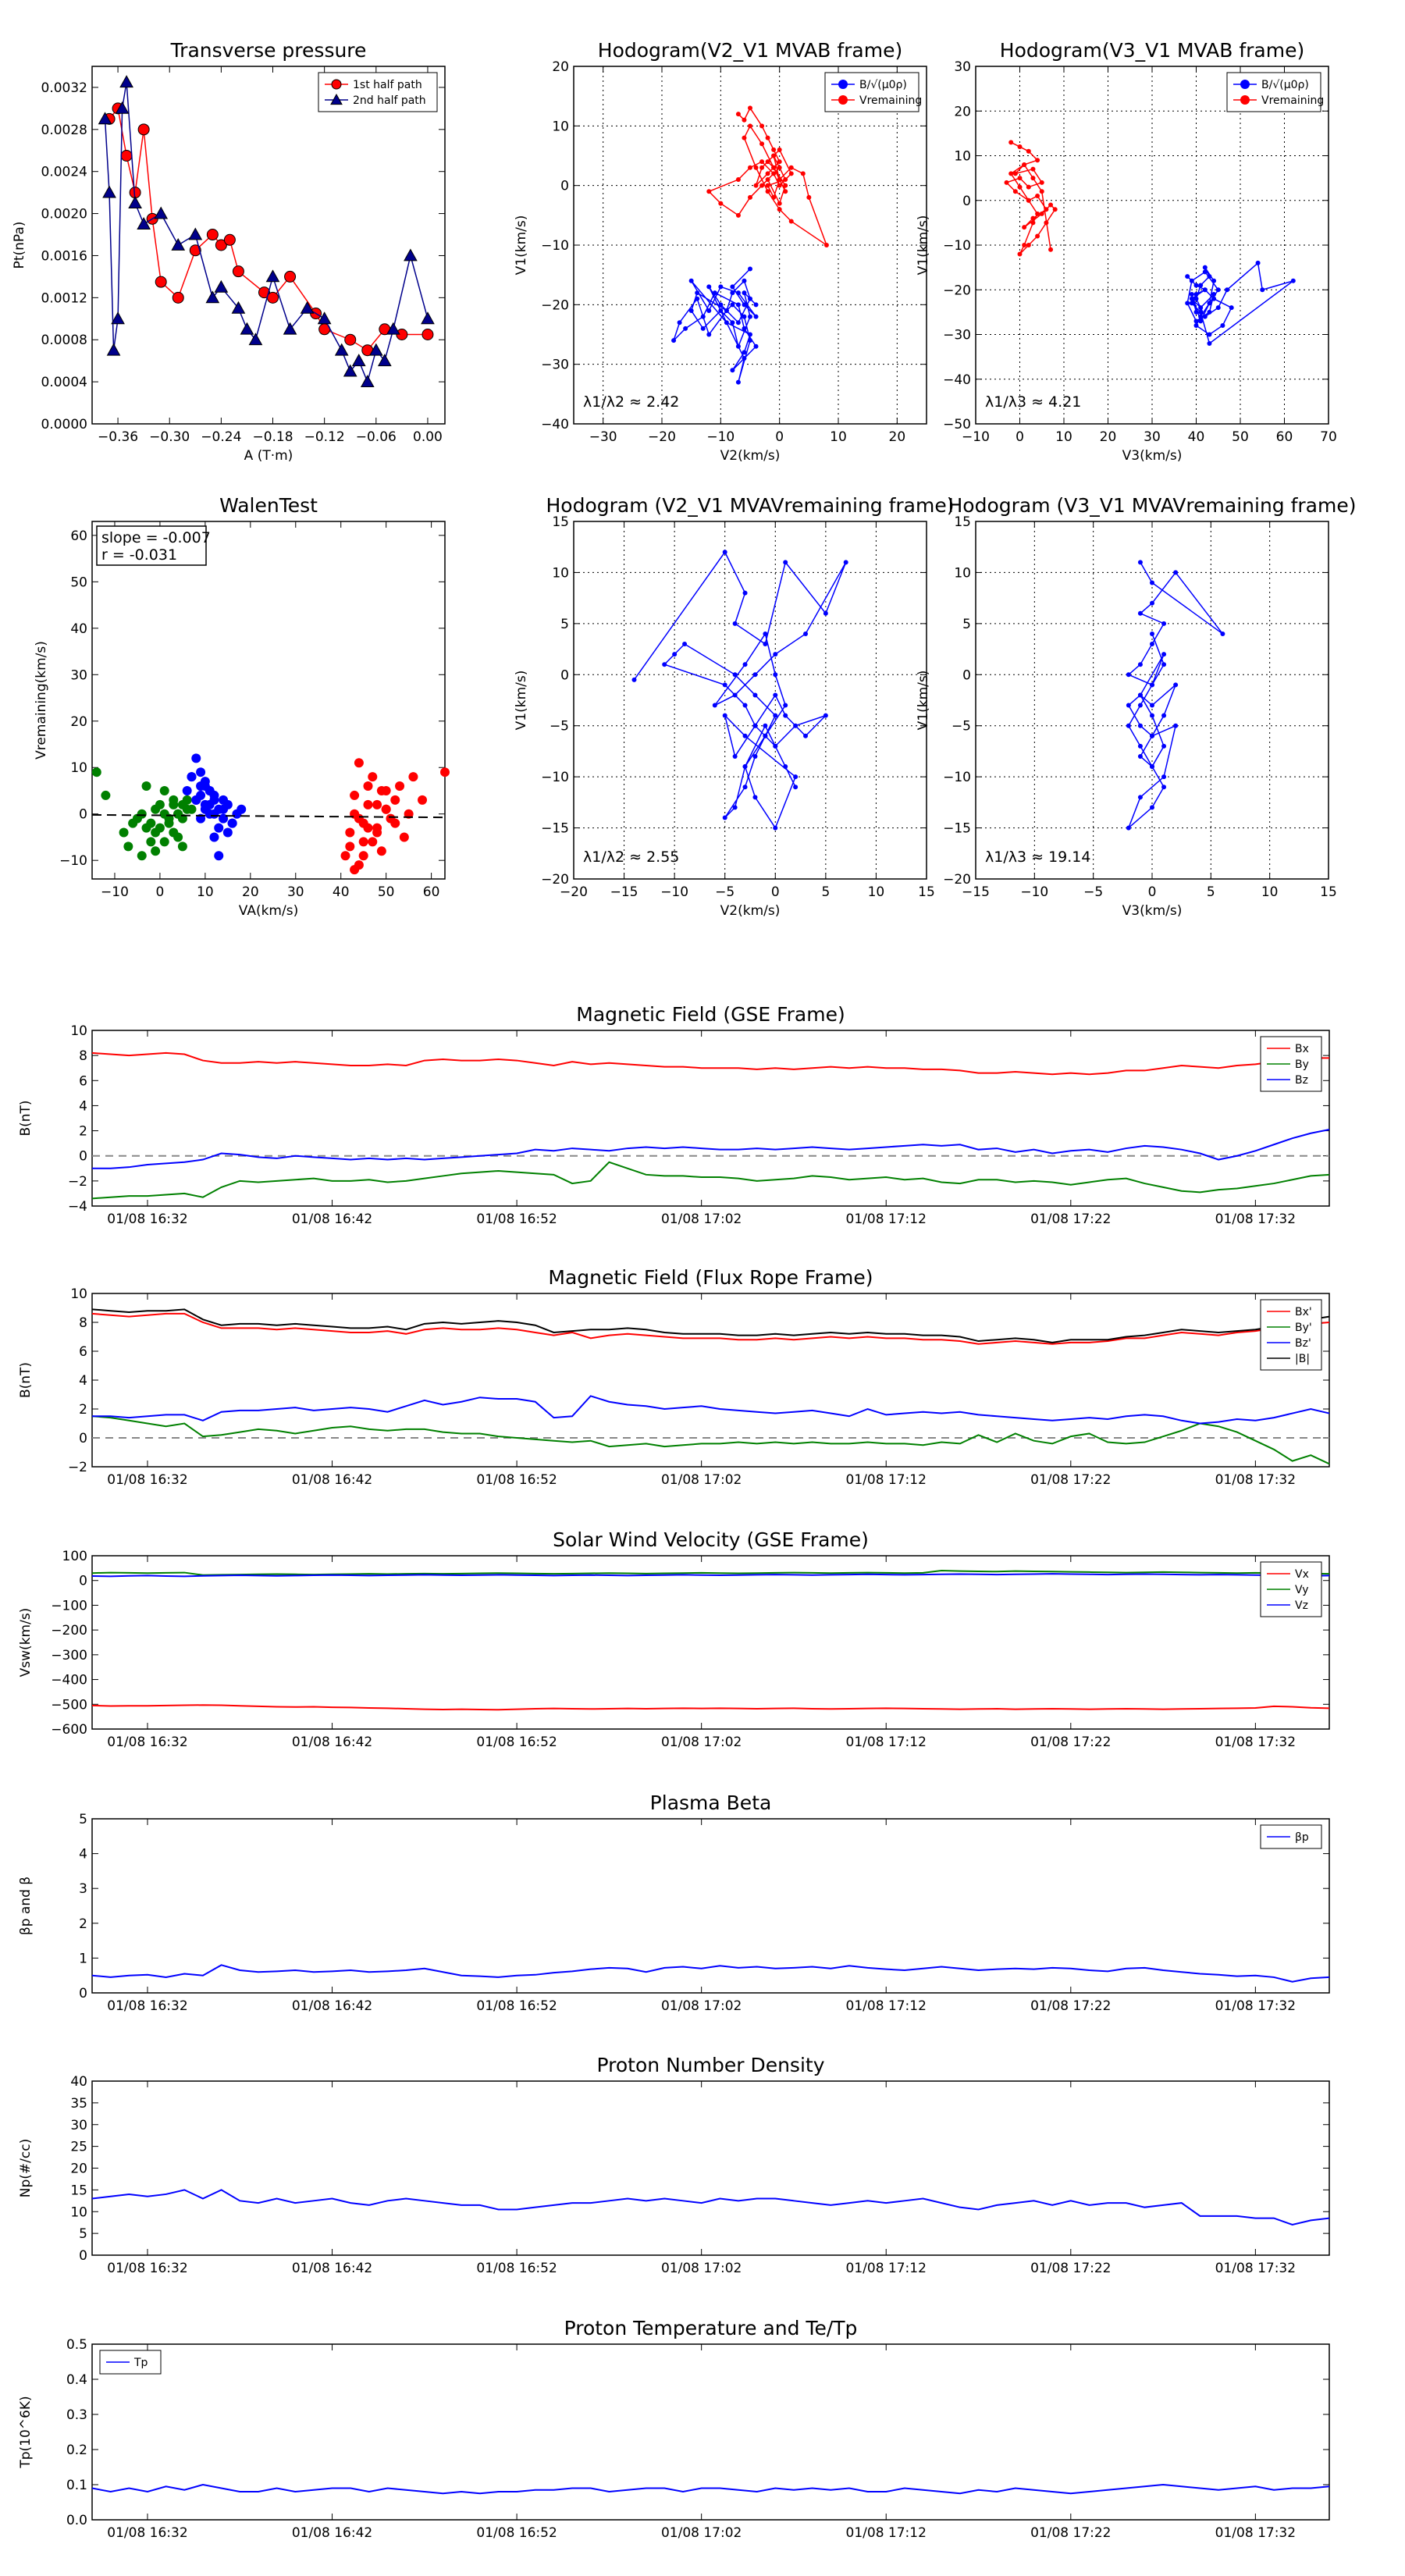 The image size is (1405, 2576). I want to click on legend-label: Bz, so click(1301, 1080).